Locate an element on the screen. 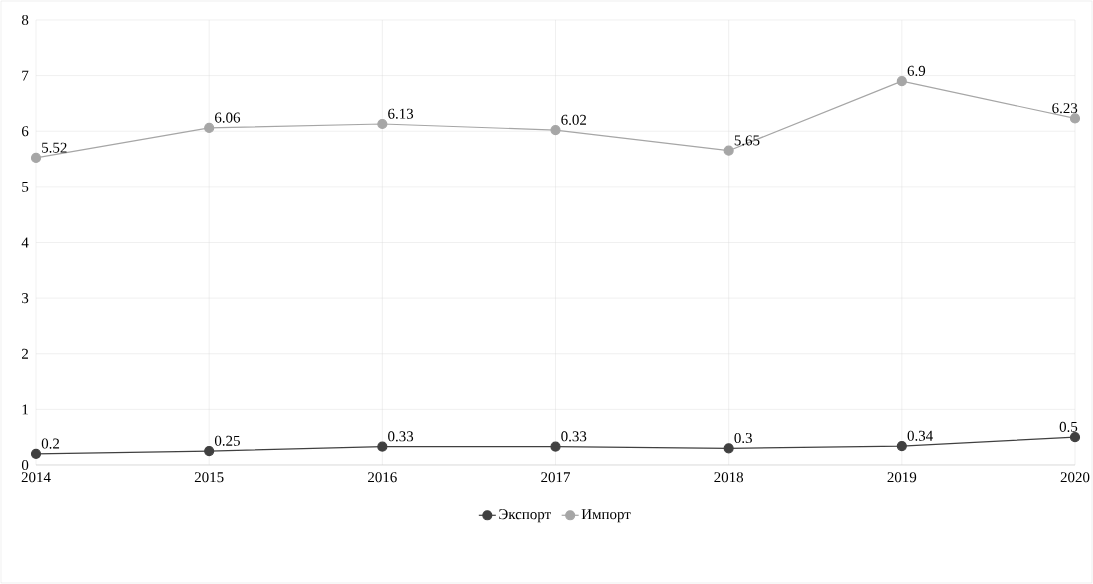  data-label: 5.65 is located at coordinates (747, 140).